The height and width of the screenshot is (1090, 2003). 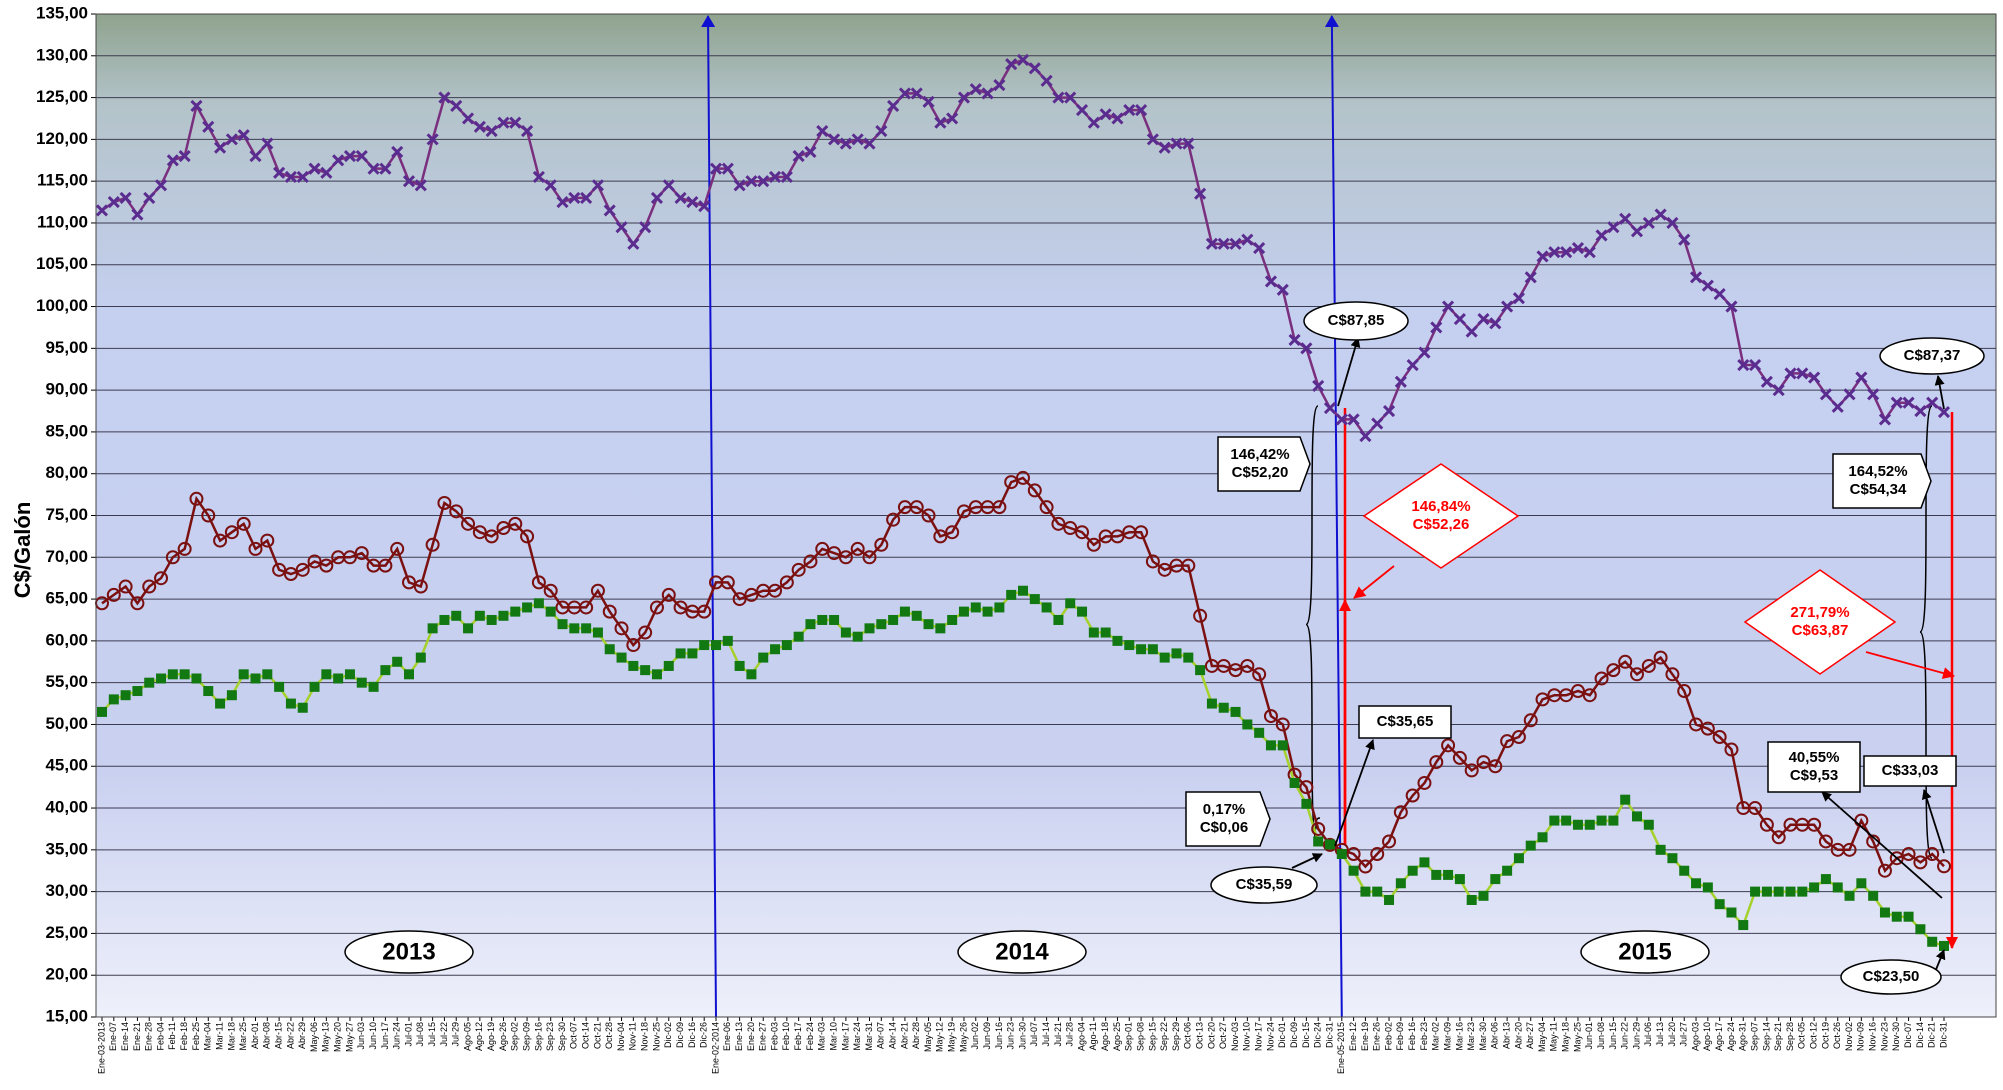 I want to click on annotation-text: 271,79%, so click(x=1819, y=612).